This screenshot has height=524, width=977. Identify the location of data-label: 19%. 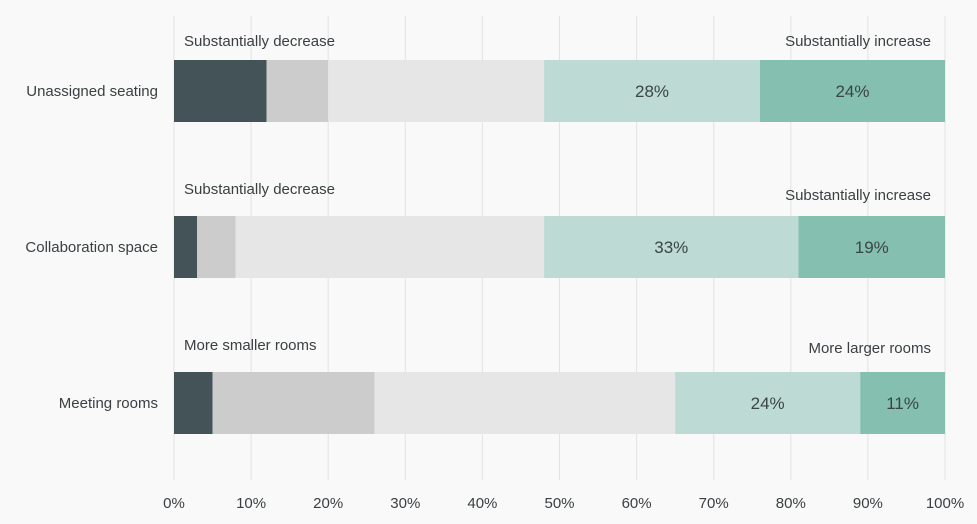
(872, 247).